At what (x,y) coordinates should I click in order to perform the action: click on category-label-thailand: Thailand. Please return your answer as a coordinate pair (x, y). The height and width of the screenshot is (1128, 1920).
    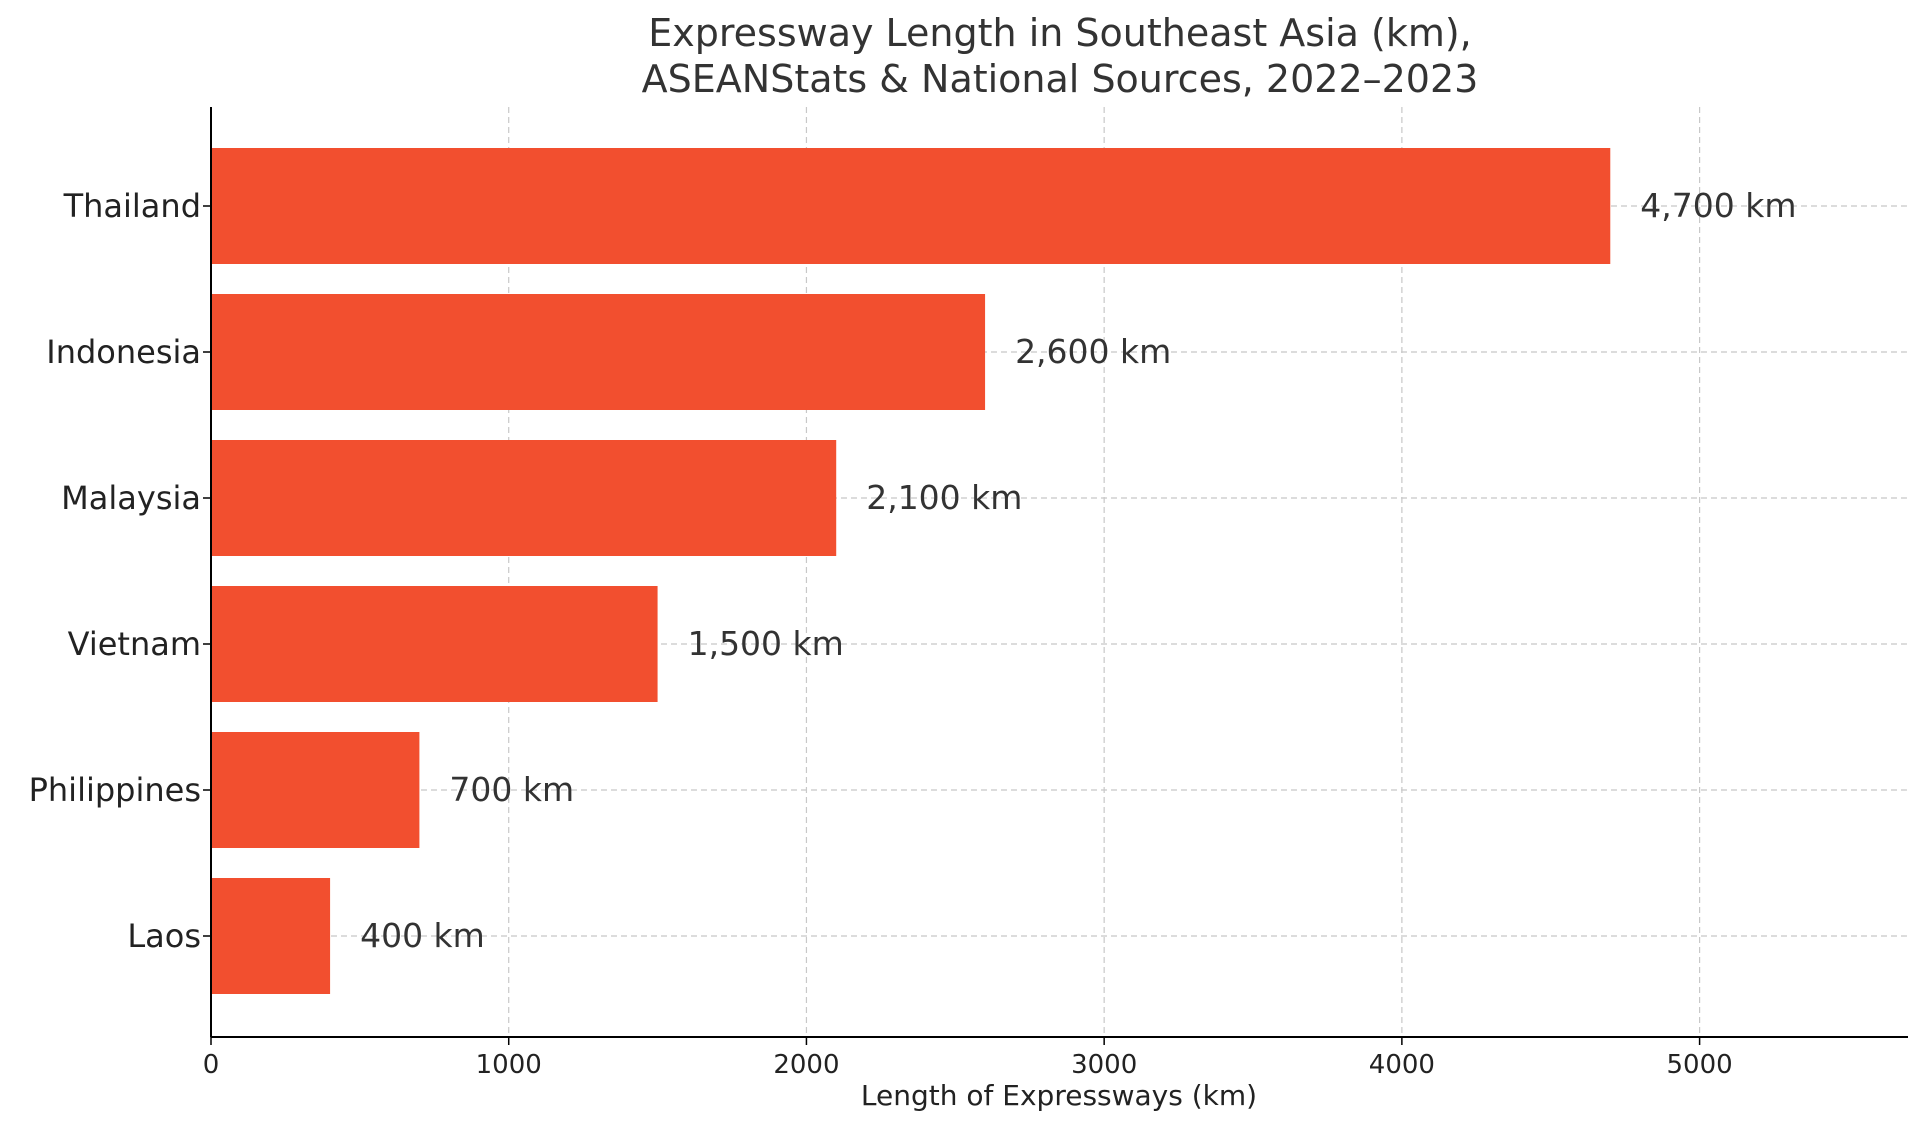
    Looking at the image, I should click on (132, 206).